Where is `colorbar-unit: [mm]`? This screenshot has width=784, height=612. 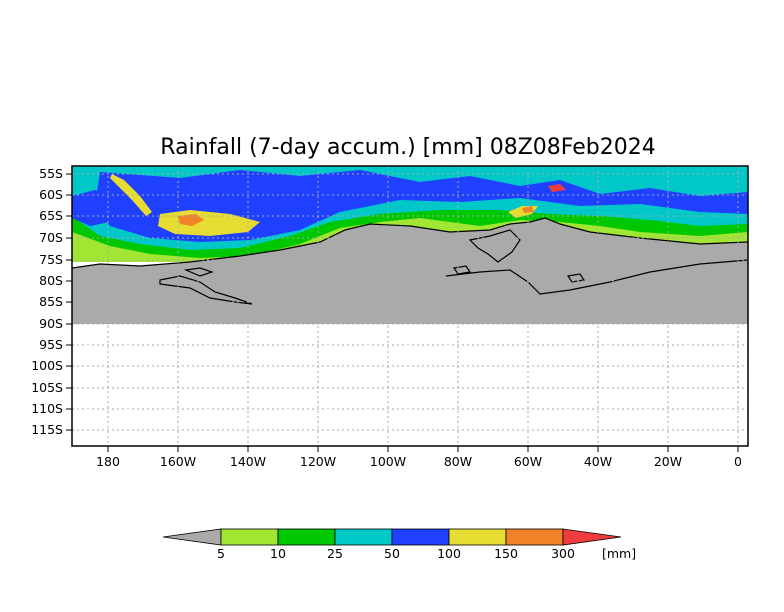
colorbar-unit: [mm] is located at coordinates (619, 553).